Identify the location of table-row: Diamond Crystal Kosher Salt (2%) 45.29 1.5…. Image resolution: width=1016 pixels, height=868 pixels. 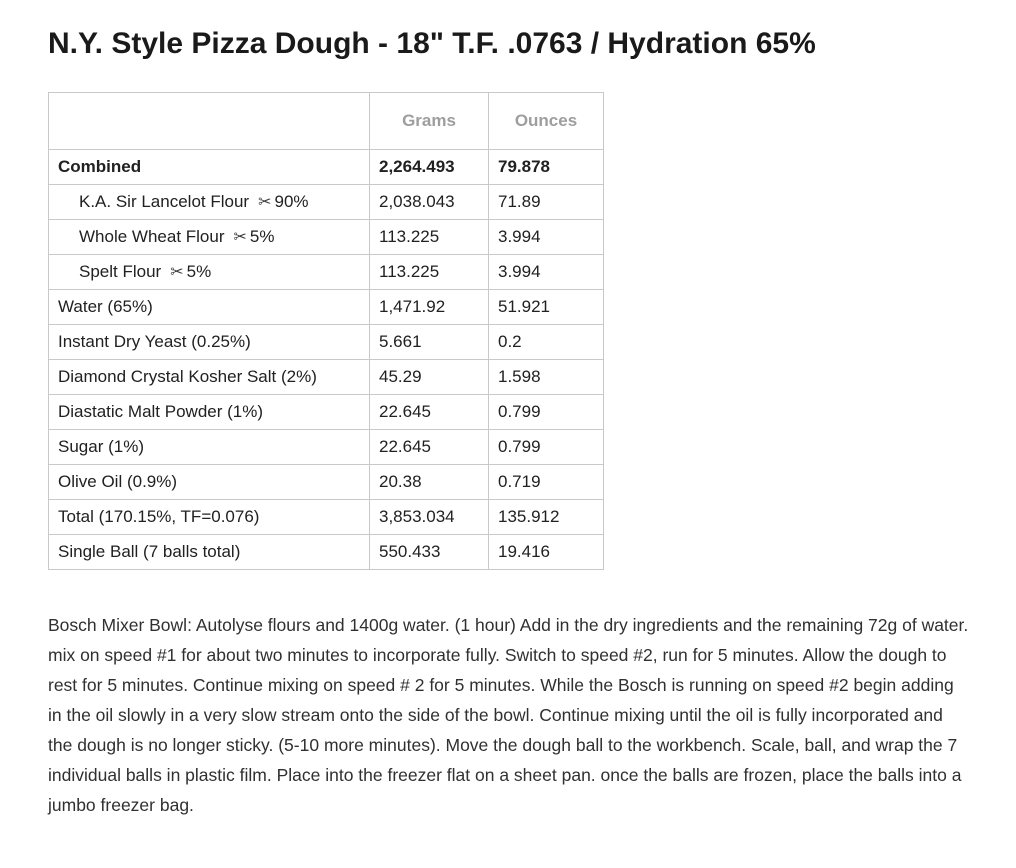
(326, 377).